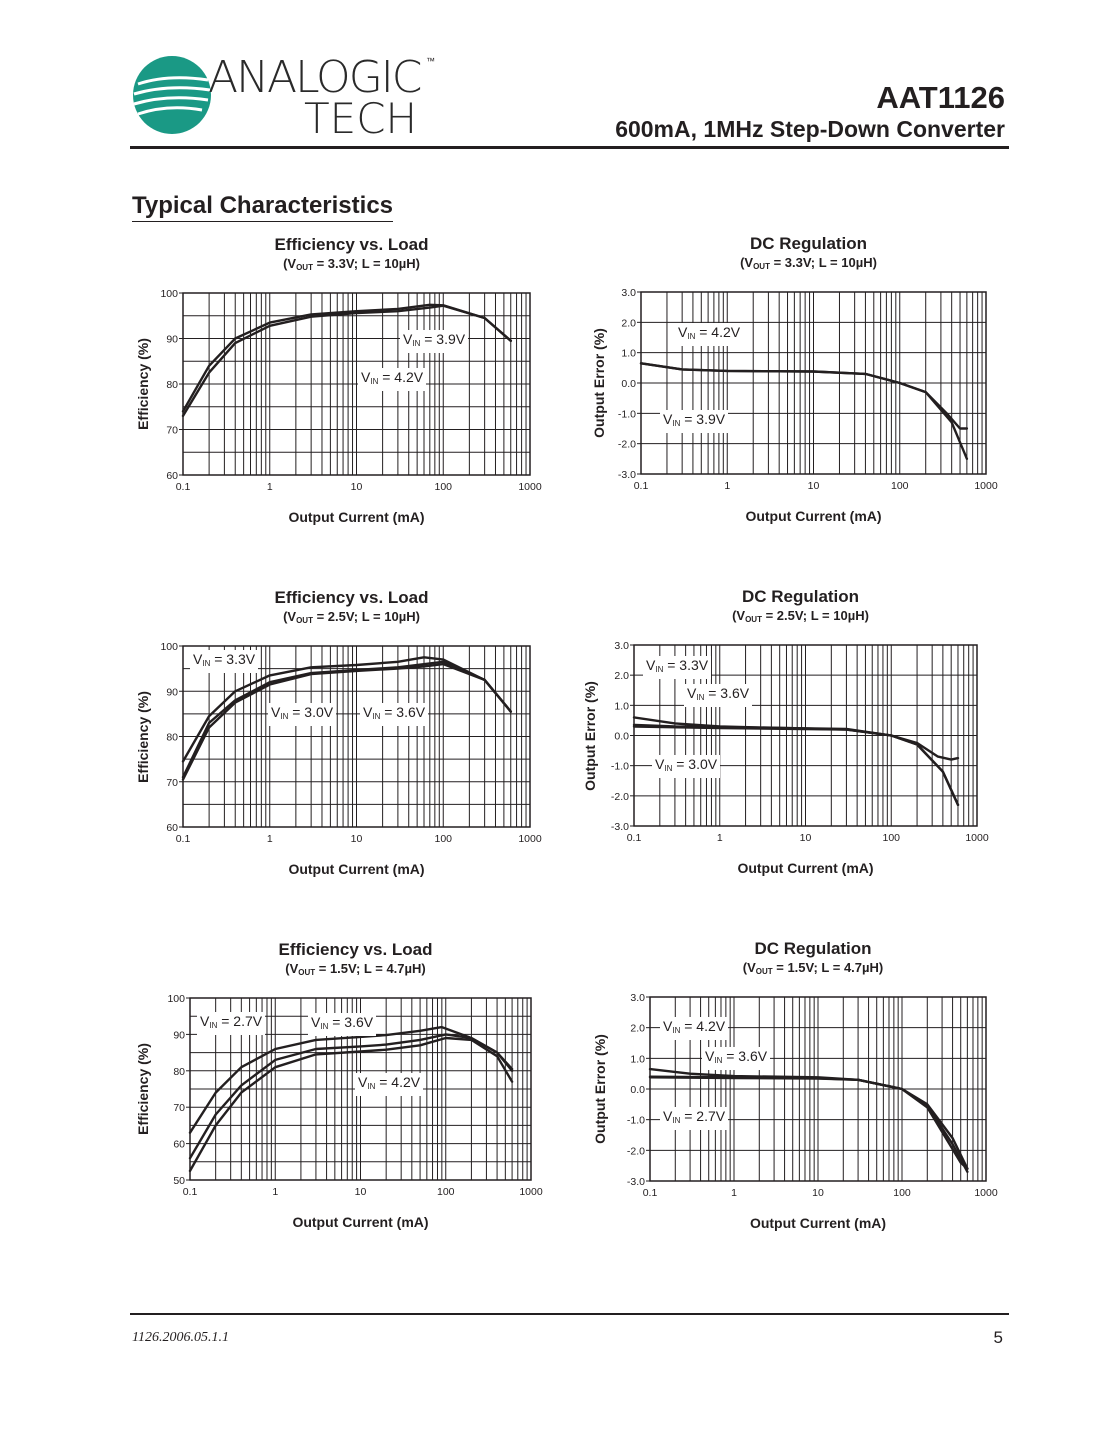 Image resolution: width=1105 pixels, height=1430 pixels. Describe the element at coordinates (180, 1337) in the screenshot. I see `document-id: 1126.2006.05.1.1` at that location.